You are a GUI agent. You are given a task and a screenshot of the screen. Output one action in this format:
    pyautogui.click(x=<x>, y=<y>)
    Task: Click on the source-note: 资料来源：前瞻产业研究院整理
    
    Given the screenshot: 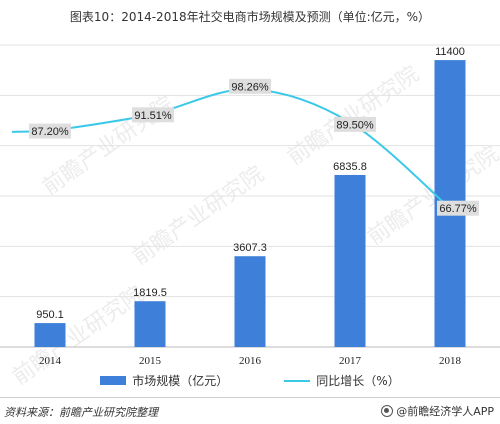 What is the action you would take?
    pyautogui.click(x=81, y=412)
    